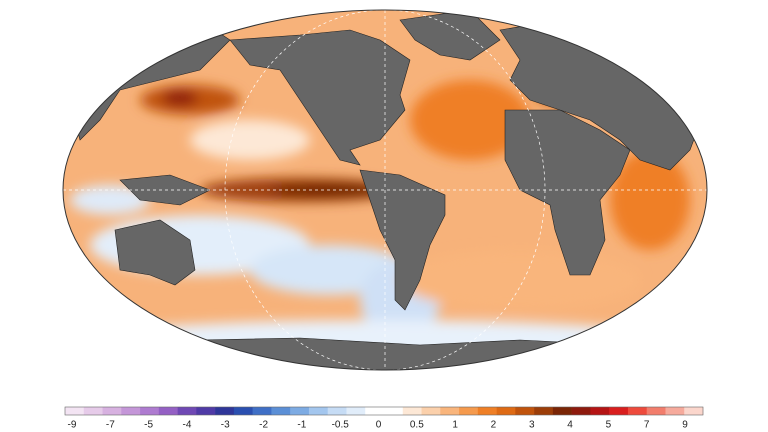 Image resolution: width=768 pixels, height=432 pixels. Describe the element at coordinates (148, 425) in the screenshot. I see `colorbar-tick-label: -5` at that location.